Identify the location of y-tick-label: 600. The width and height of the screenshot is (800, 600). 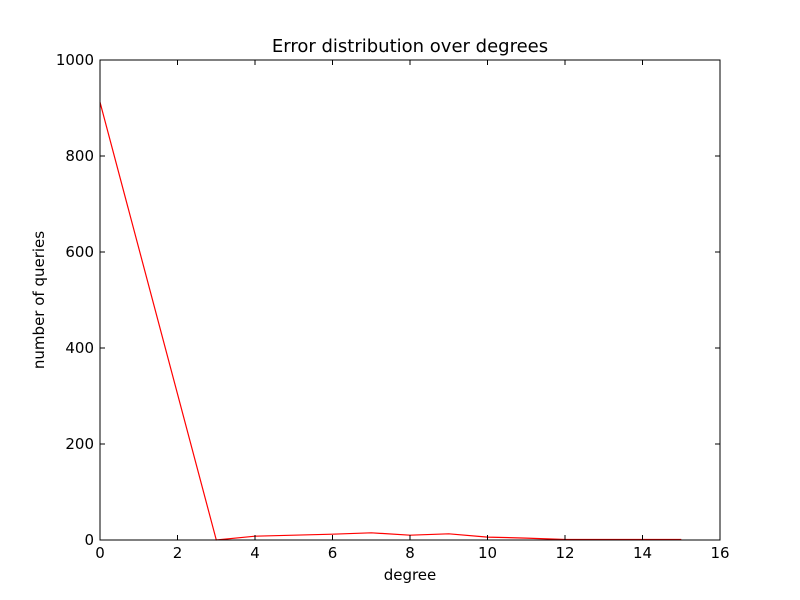
(79, 252).